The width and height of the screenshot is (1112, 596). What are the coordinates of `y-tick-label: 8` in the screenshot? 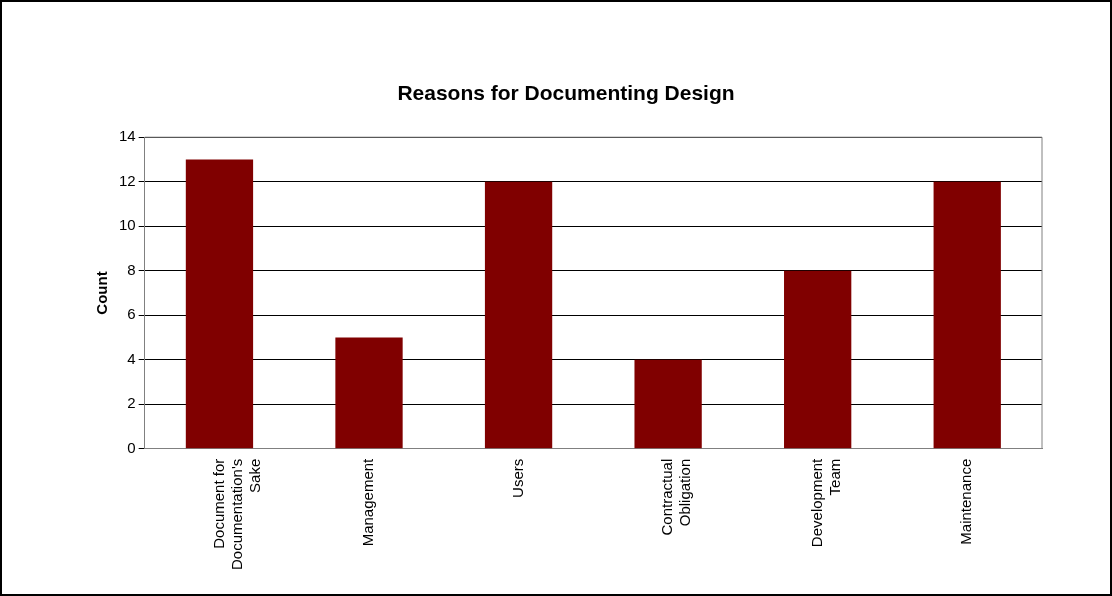 It's located at (131, 269).